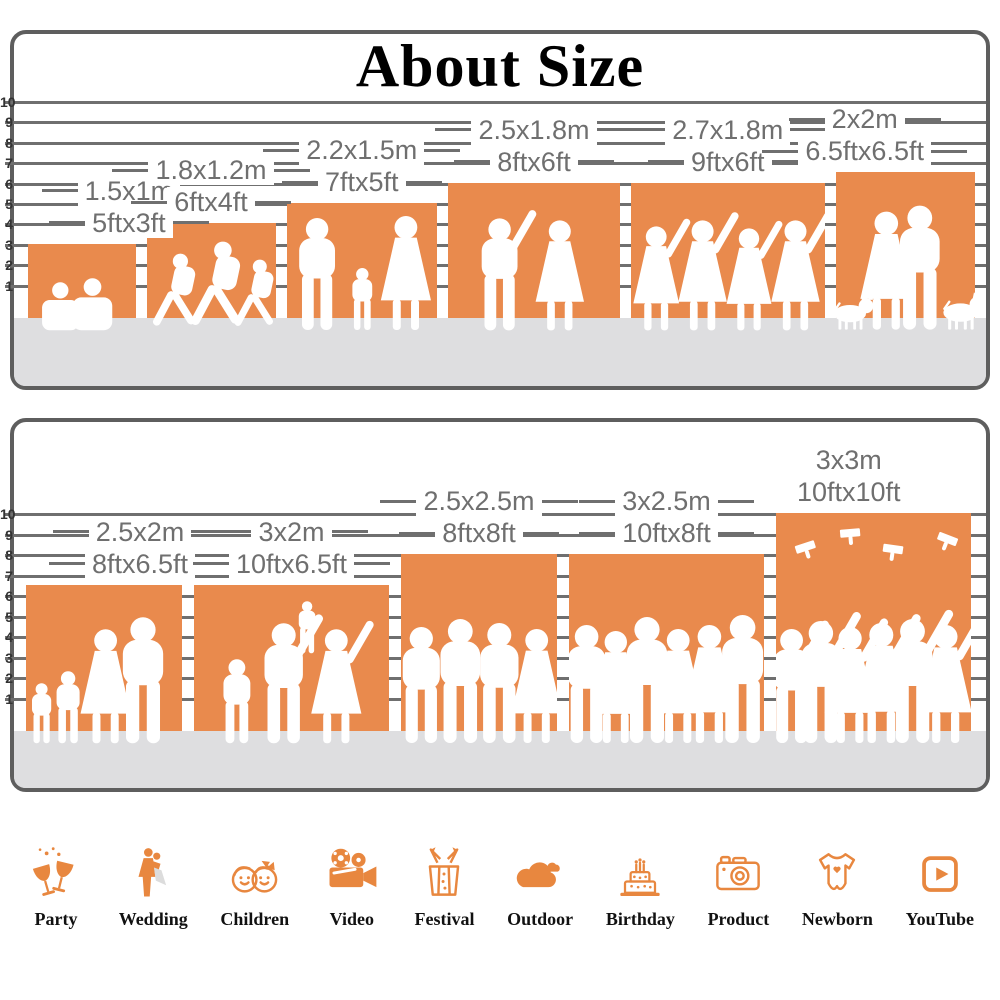  What do you see at coordinates (905, 267) in the screenshot?
I see `silhouette-couple-with-dogs` at bounding box center [905, 267].